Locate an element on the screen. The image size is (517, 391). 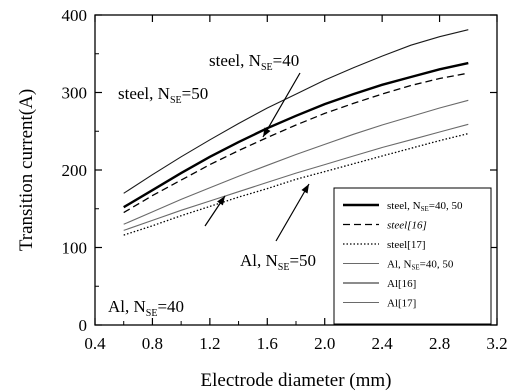
annotation-label: Al, NSE=40 is located at coordinates (146, 308).